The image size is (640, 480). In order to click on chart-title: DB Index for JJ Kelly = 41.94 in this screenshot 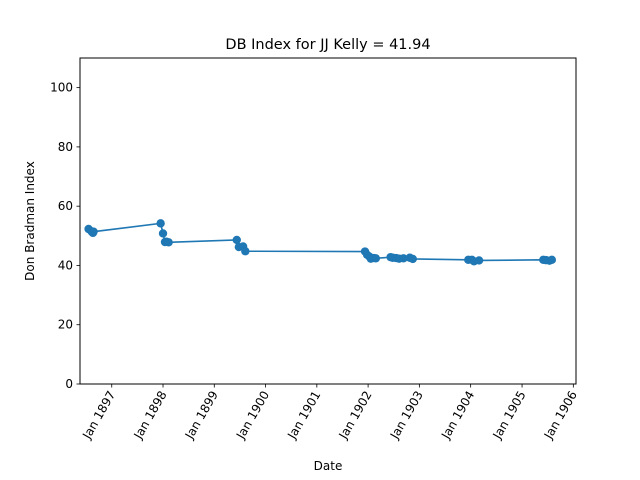, I will do `click(327, 45)`.